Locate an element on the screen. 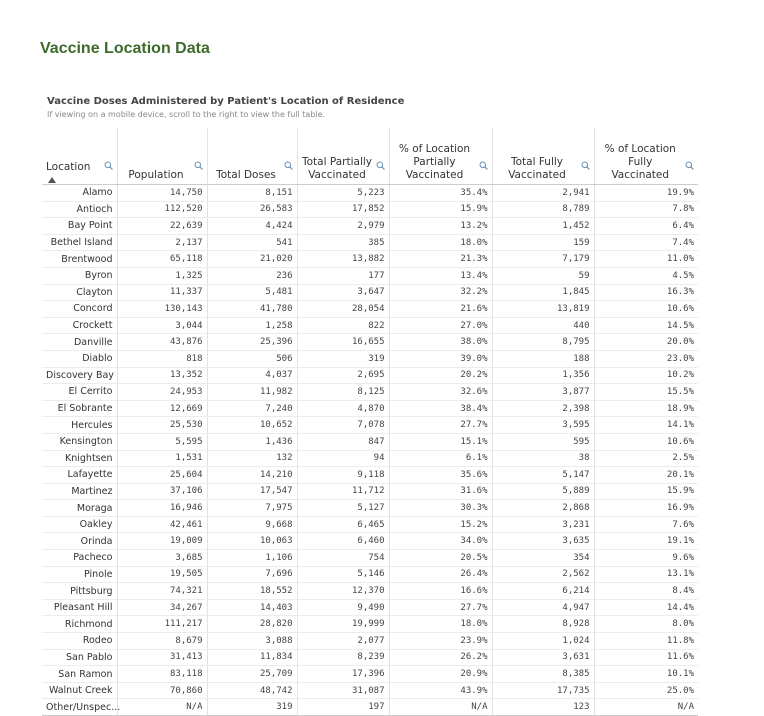  value-cell: 48,742 is located at coordinates (251, 691).